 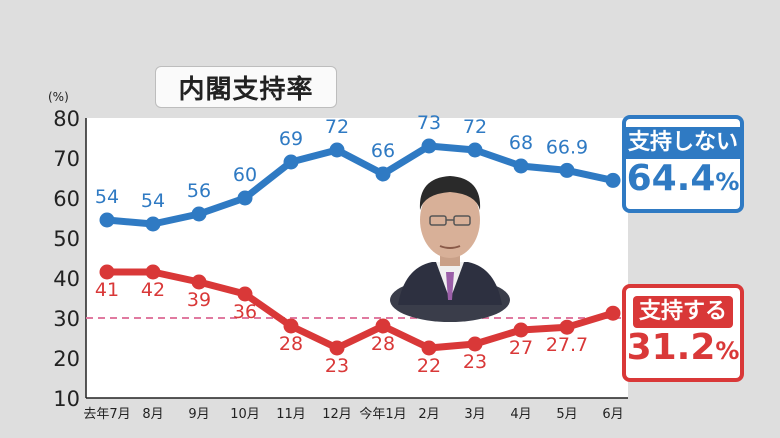 What do you see at coordinates (66, 399) in the screenshot?
I see `y-tick-label: 10` at bounding box center [66, 399].